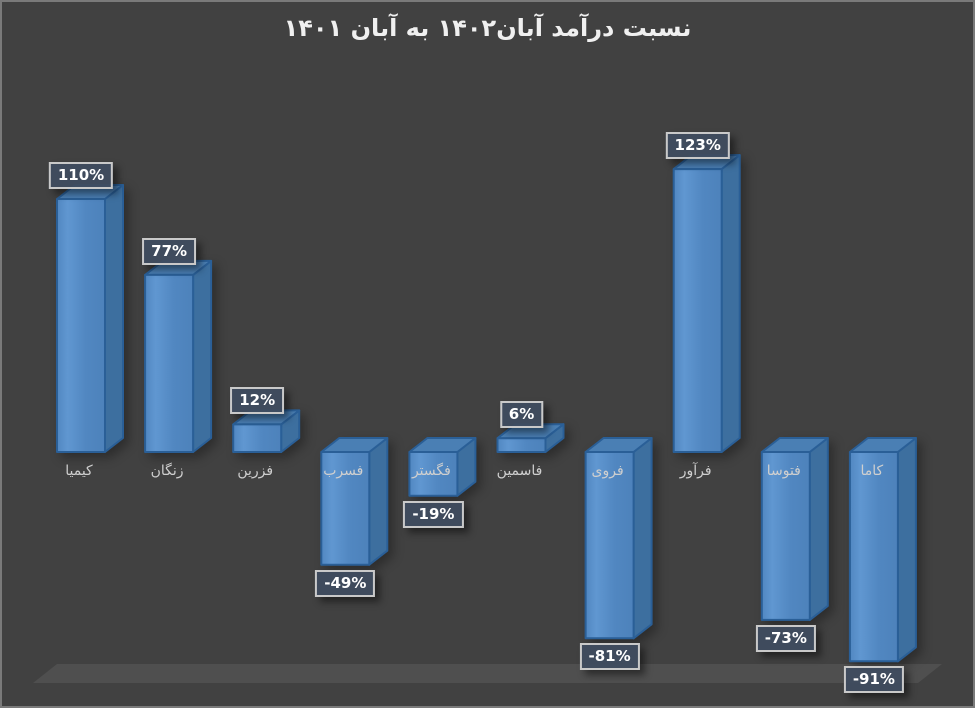 This screenshot has width=975, height=708. I want to click on value-label-10: -91%, so click(873, 680).